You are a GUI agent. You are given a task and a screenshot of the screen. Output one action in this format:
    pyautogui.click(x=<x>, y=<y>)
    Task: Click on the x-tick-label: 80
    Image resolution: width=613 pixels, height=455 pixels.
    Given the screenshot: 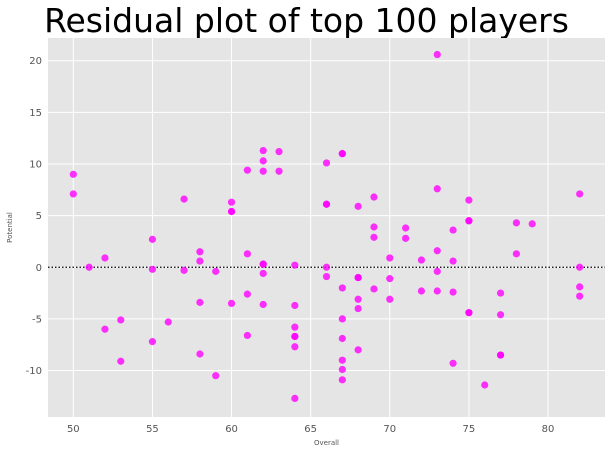 What is the action you would take?
    pyautogui.click(x=548, y=429)
    